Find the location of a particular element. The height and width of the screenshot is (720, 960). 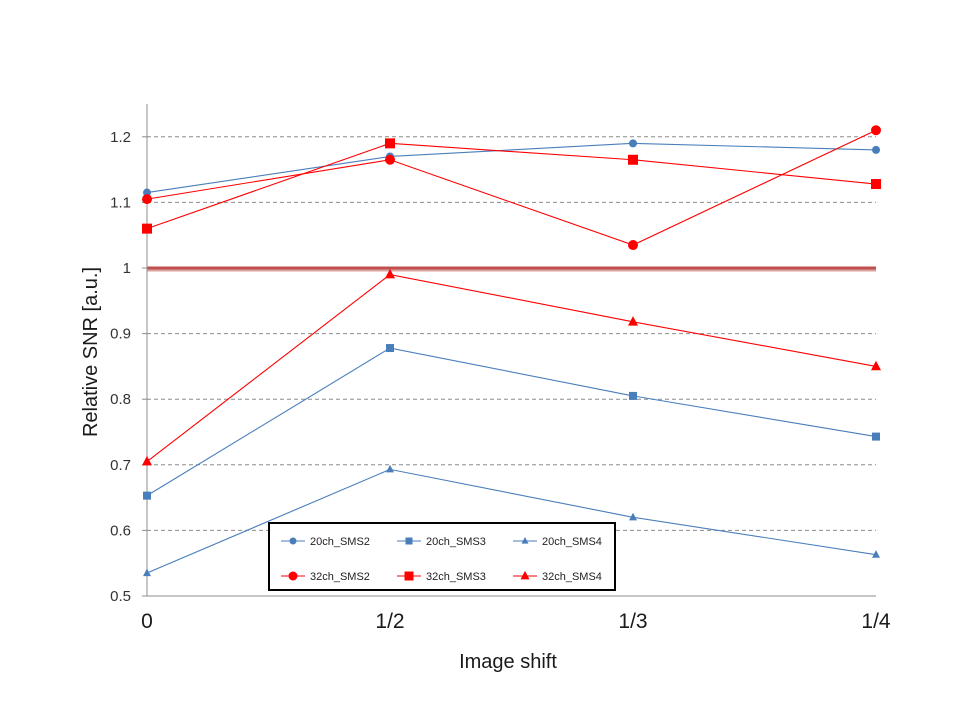

legend-item: 32ch_SMS3 is located at coordinates (441, 577).